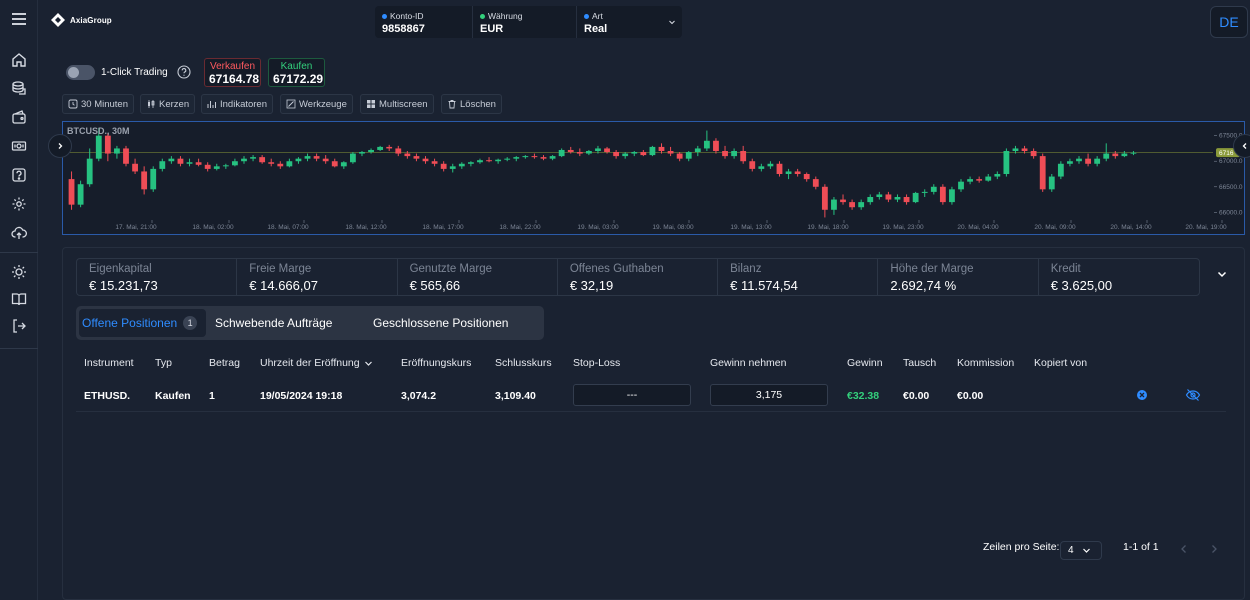  I want to click on stop-loss-input: ---, so click(632, 395).